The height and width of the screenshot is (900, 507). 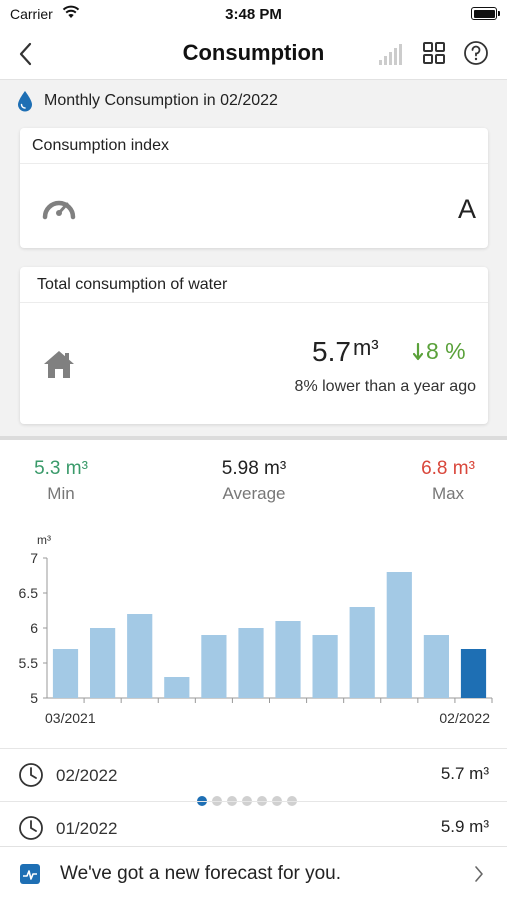 What do you see at coordinates (59, 210) in the screenshot?
I see `gauge-icon` at bounding box center [59, 210].